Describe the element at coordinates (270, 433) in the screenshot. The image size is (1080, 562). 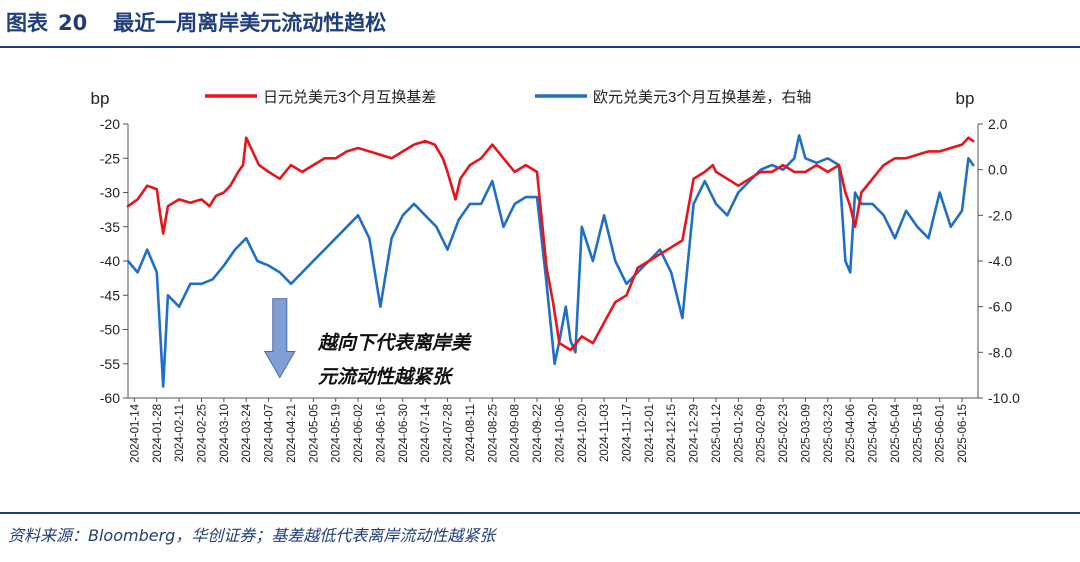
I see `x-tick-label: 2024-04-07` at that location.